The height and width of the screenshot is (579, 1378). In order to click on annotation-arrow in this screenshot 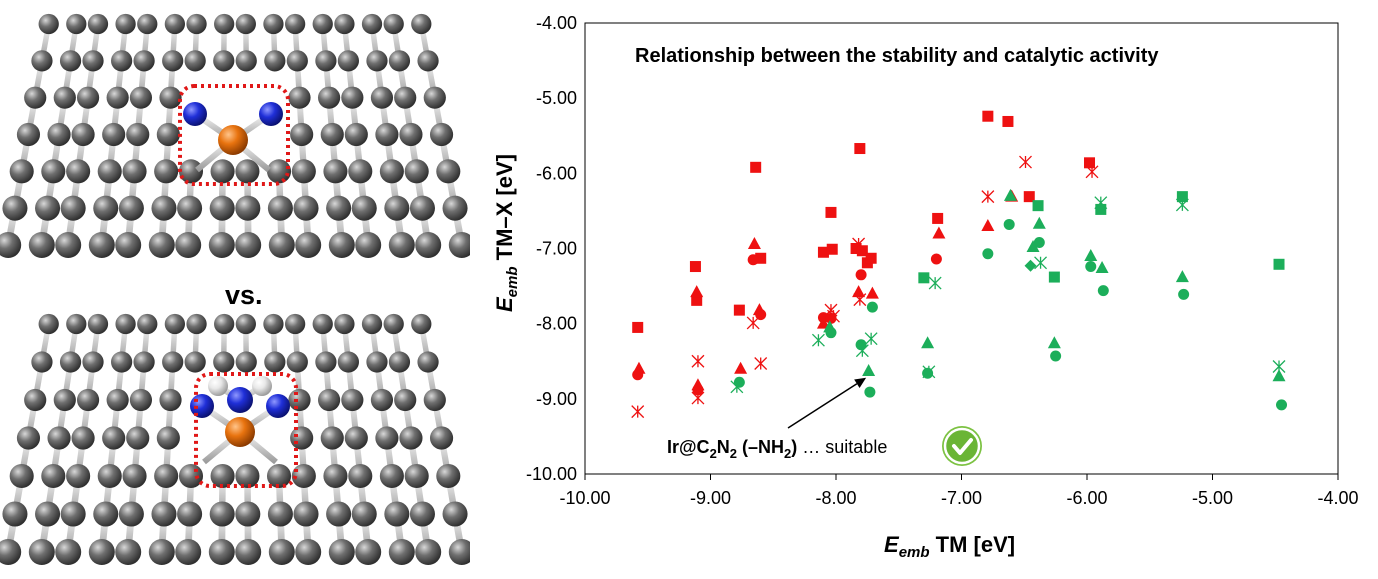, I will do `click(822, 406)`.